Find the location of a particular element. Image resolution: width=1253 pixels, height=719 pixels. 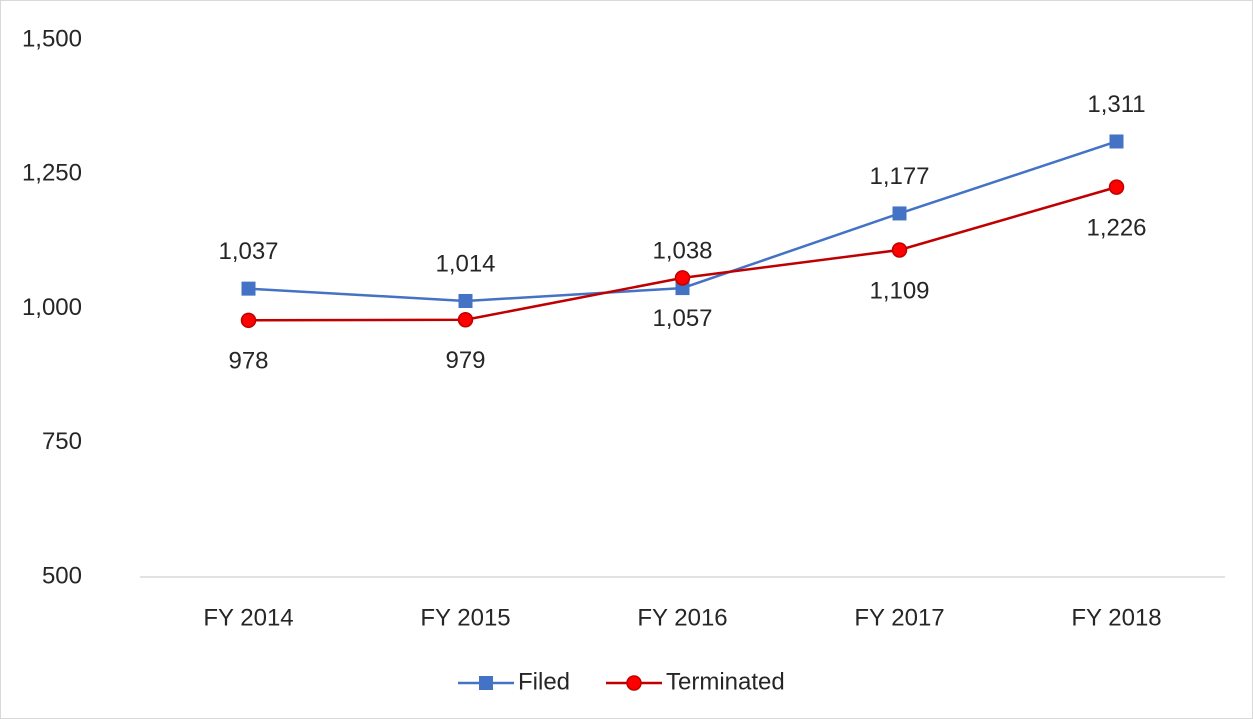

x-tick-label: FY 2014 is located at coordinates (248, 617).